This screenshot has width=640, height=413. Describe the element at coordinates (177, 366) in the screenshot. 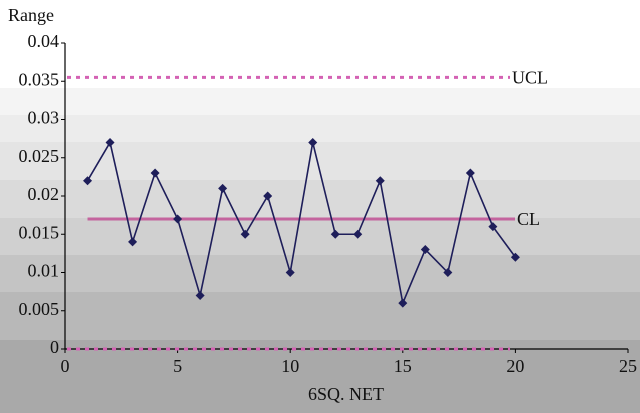

I see `x-tick-label: 5` at that location.